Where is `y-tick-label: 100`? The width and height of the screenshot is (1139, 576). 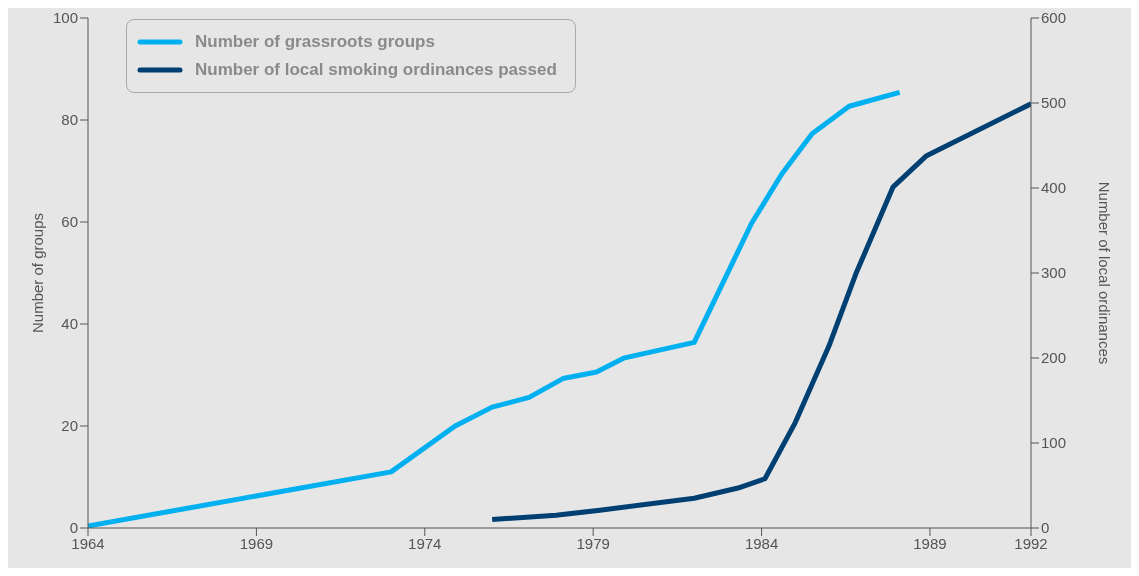
y-tick-label: 100 is located at coordinates (65, 18).